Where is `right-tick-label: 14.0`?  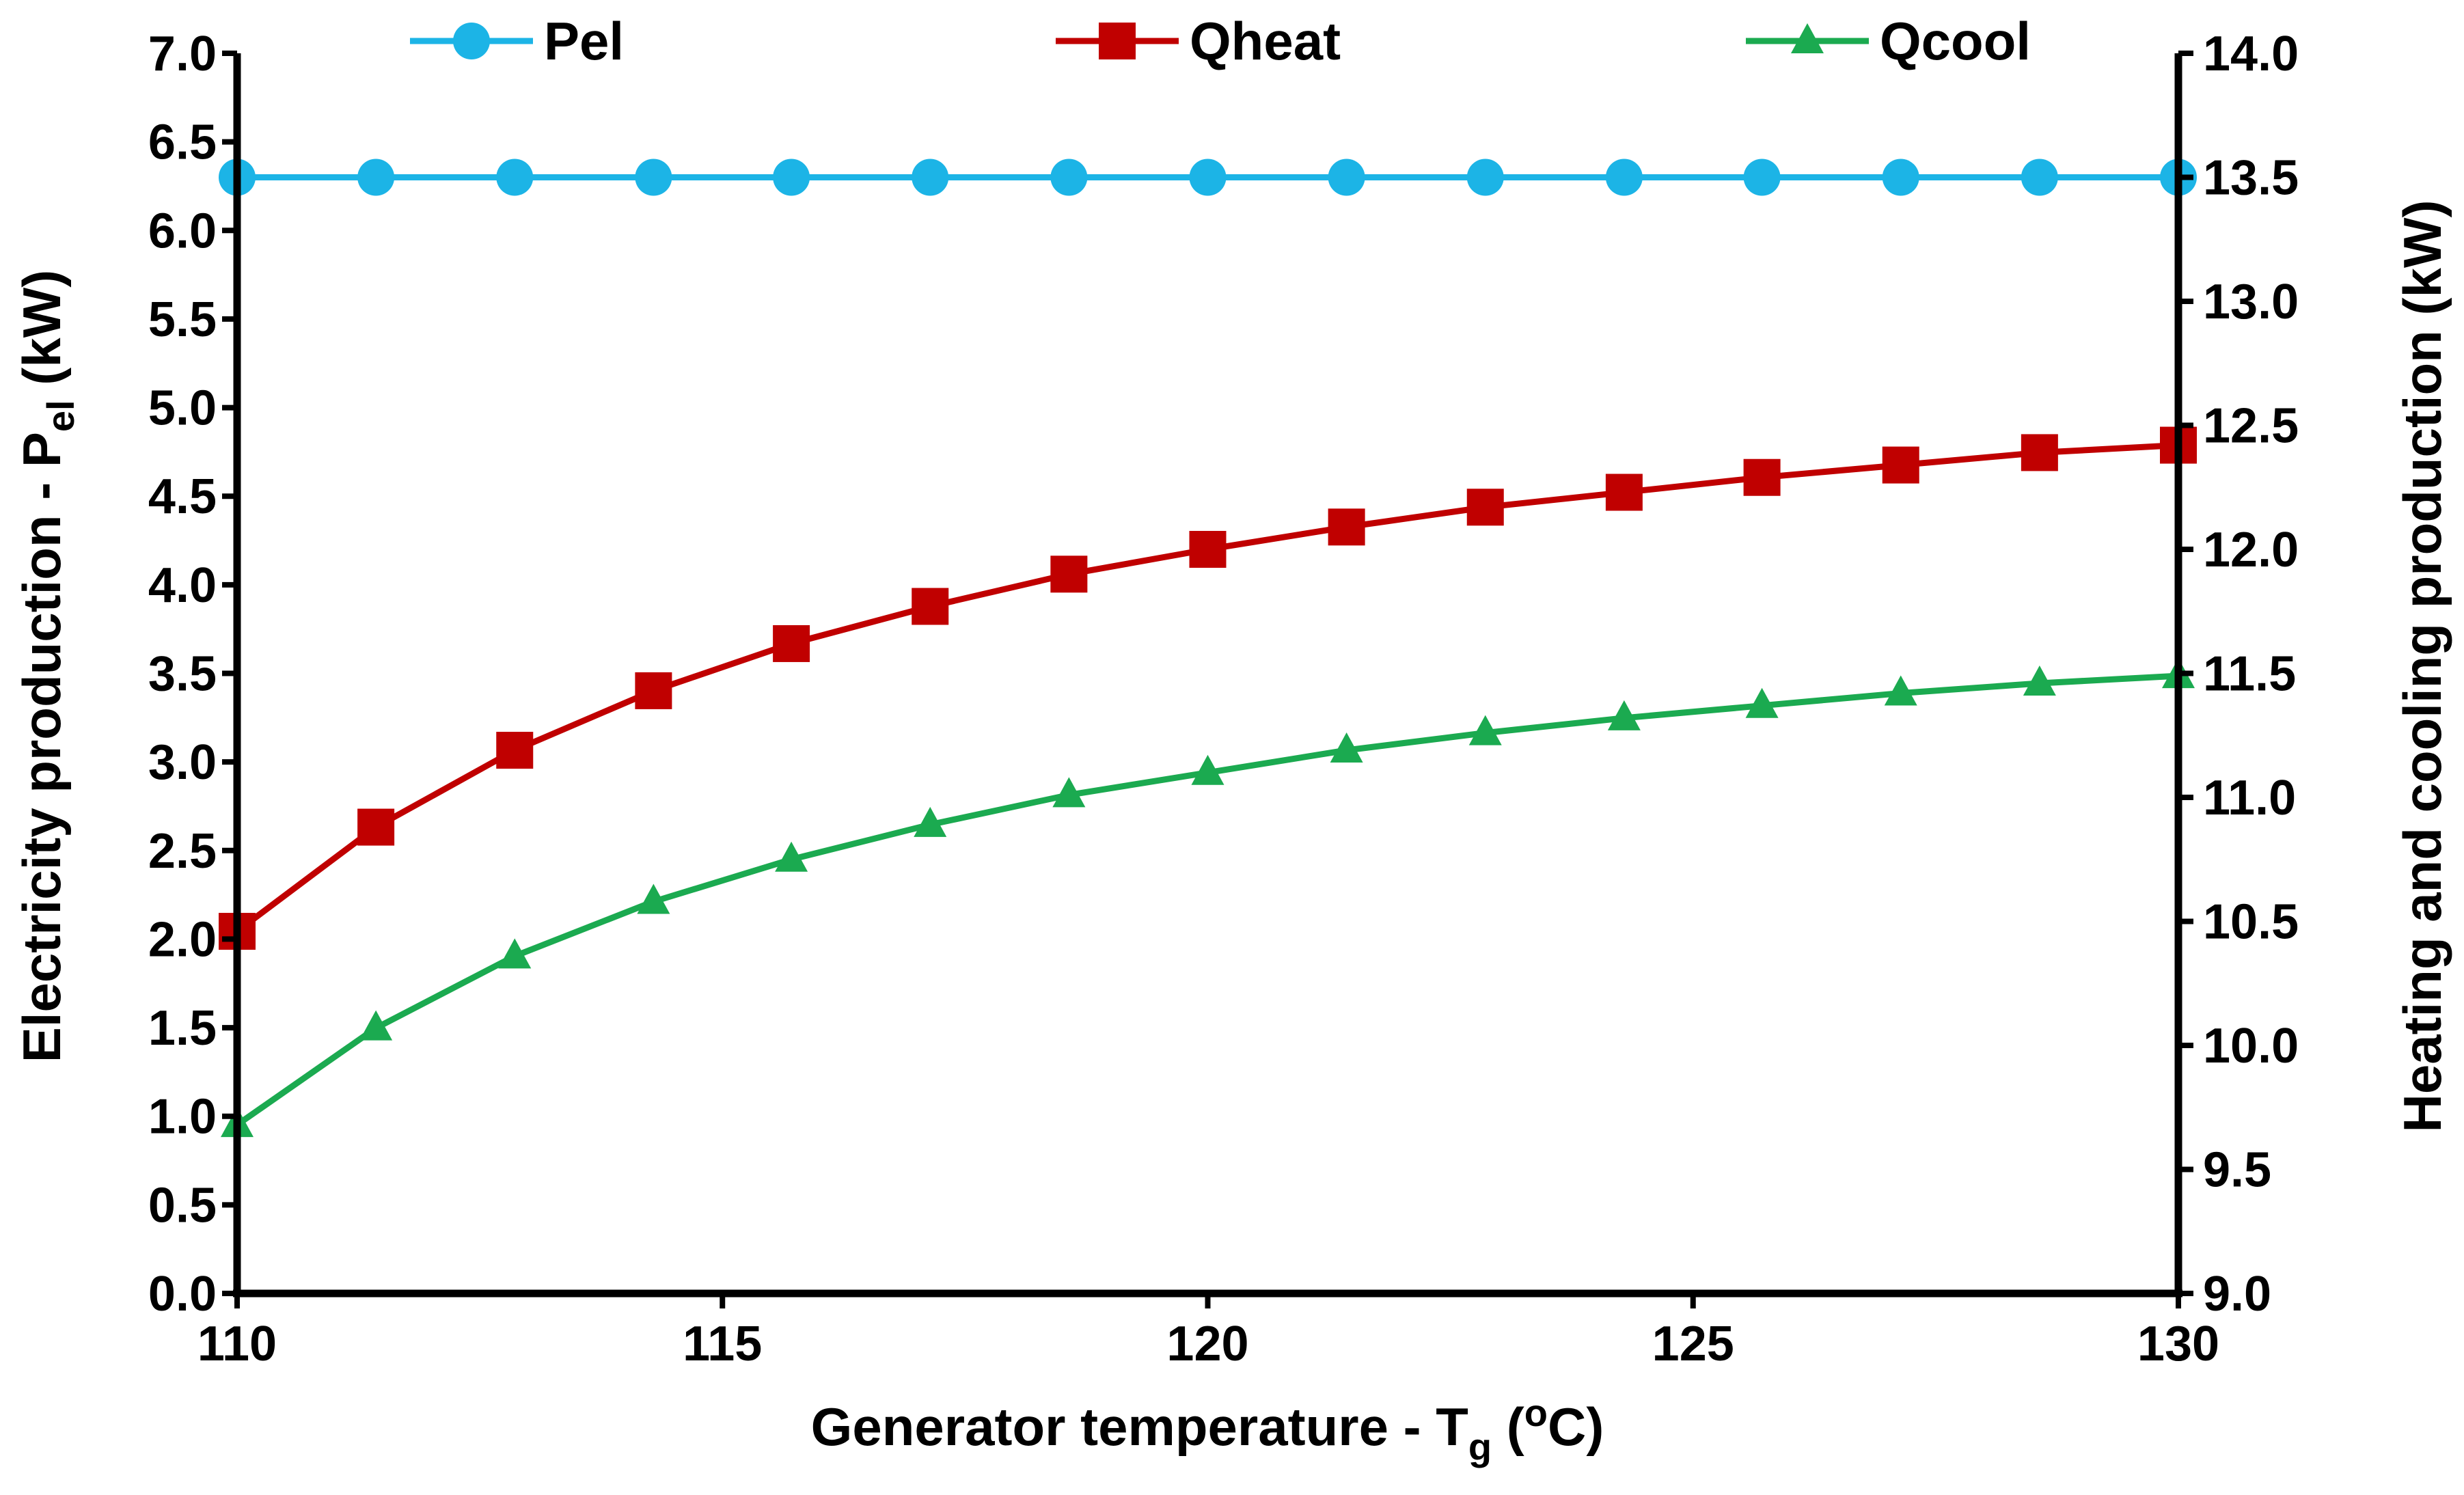 right-tick-label: 14.0 is located at coordinates (2251, 54).